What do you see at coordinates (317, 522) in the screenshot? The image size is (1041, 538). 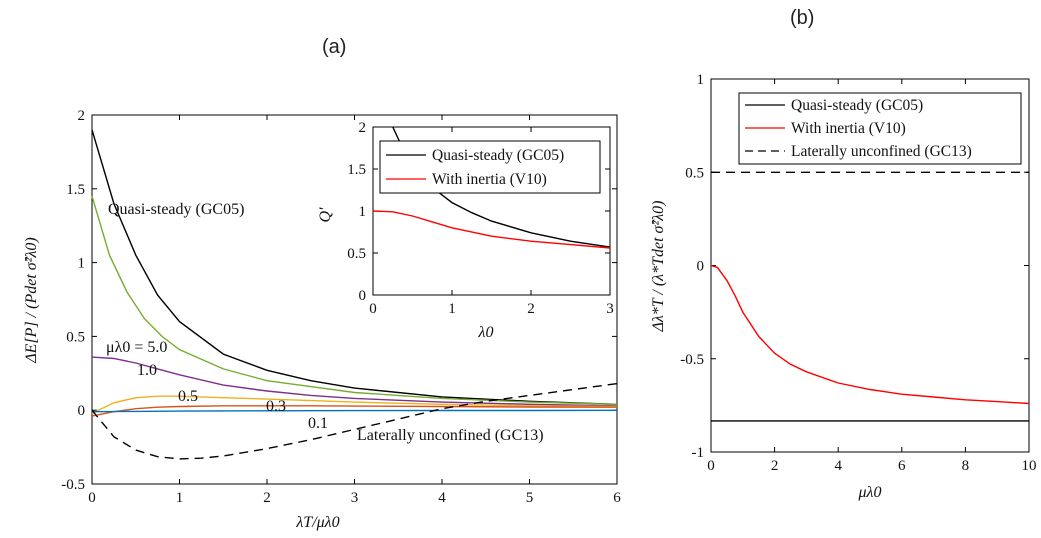 I see `panel-a-xlabel: λT/μλ0` at bounding box center [317, 522].